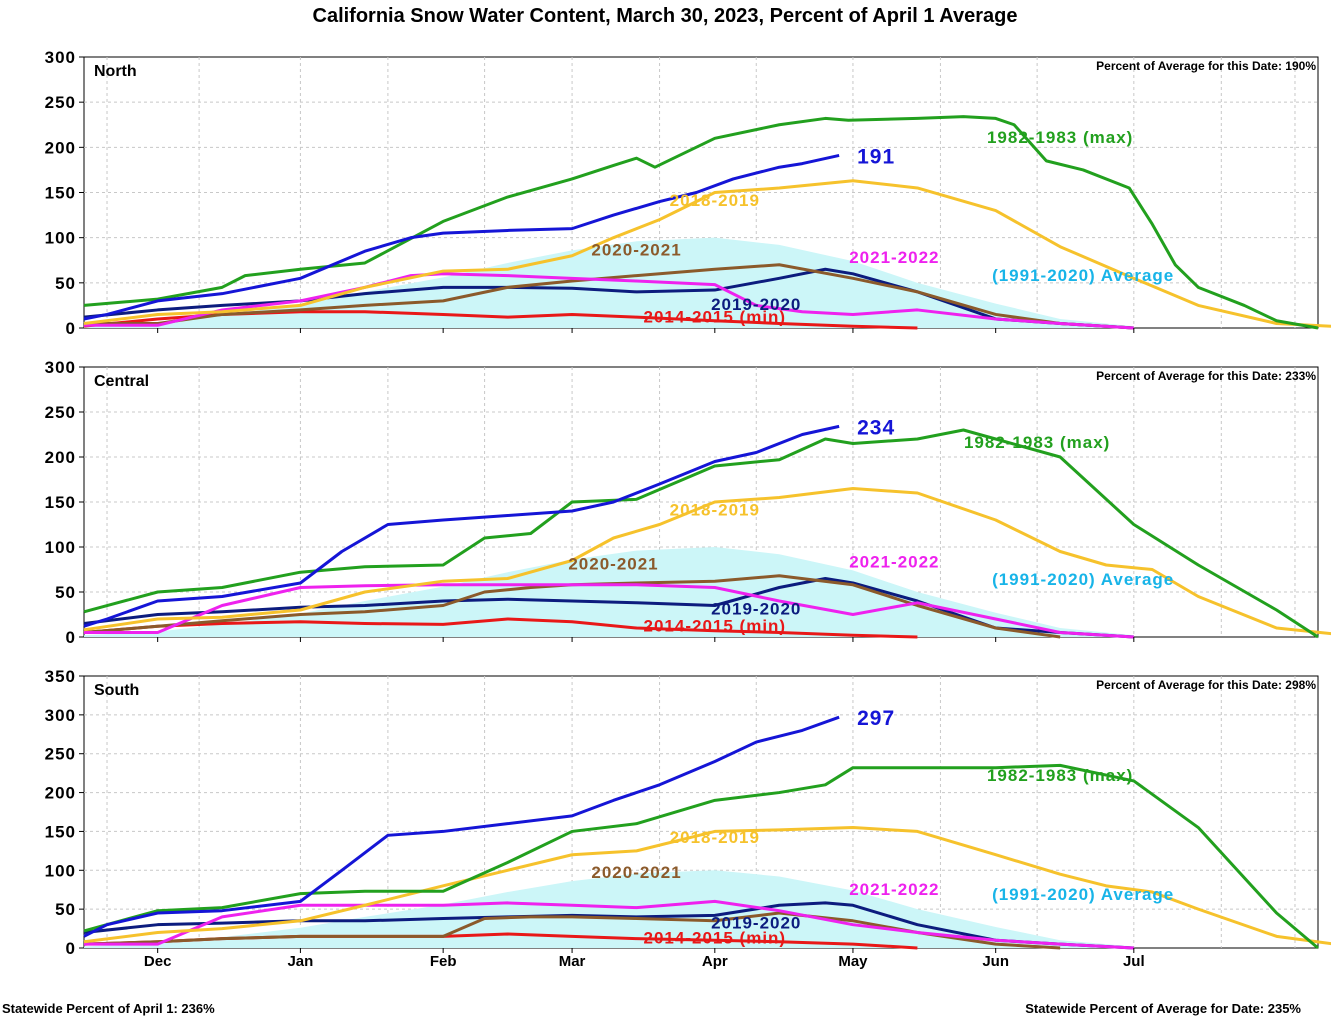 The width and height of the screenshot is (1331, 1028). Describe the element at coordinates (60, 676) in the screenshot. I see `y-tick-label: 350` at that location.